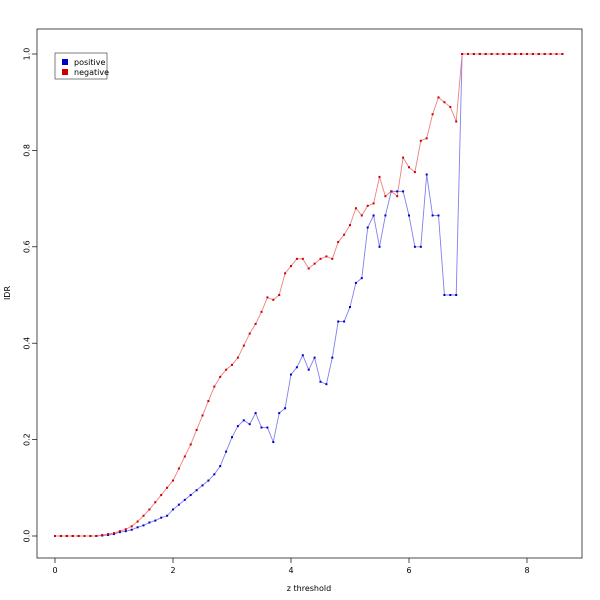 This screenshot has width=600, height=600. I want to click on x-tick-label: 6, so click(408, 570).